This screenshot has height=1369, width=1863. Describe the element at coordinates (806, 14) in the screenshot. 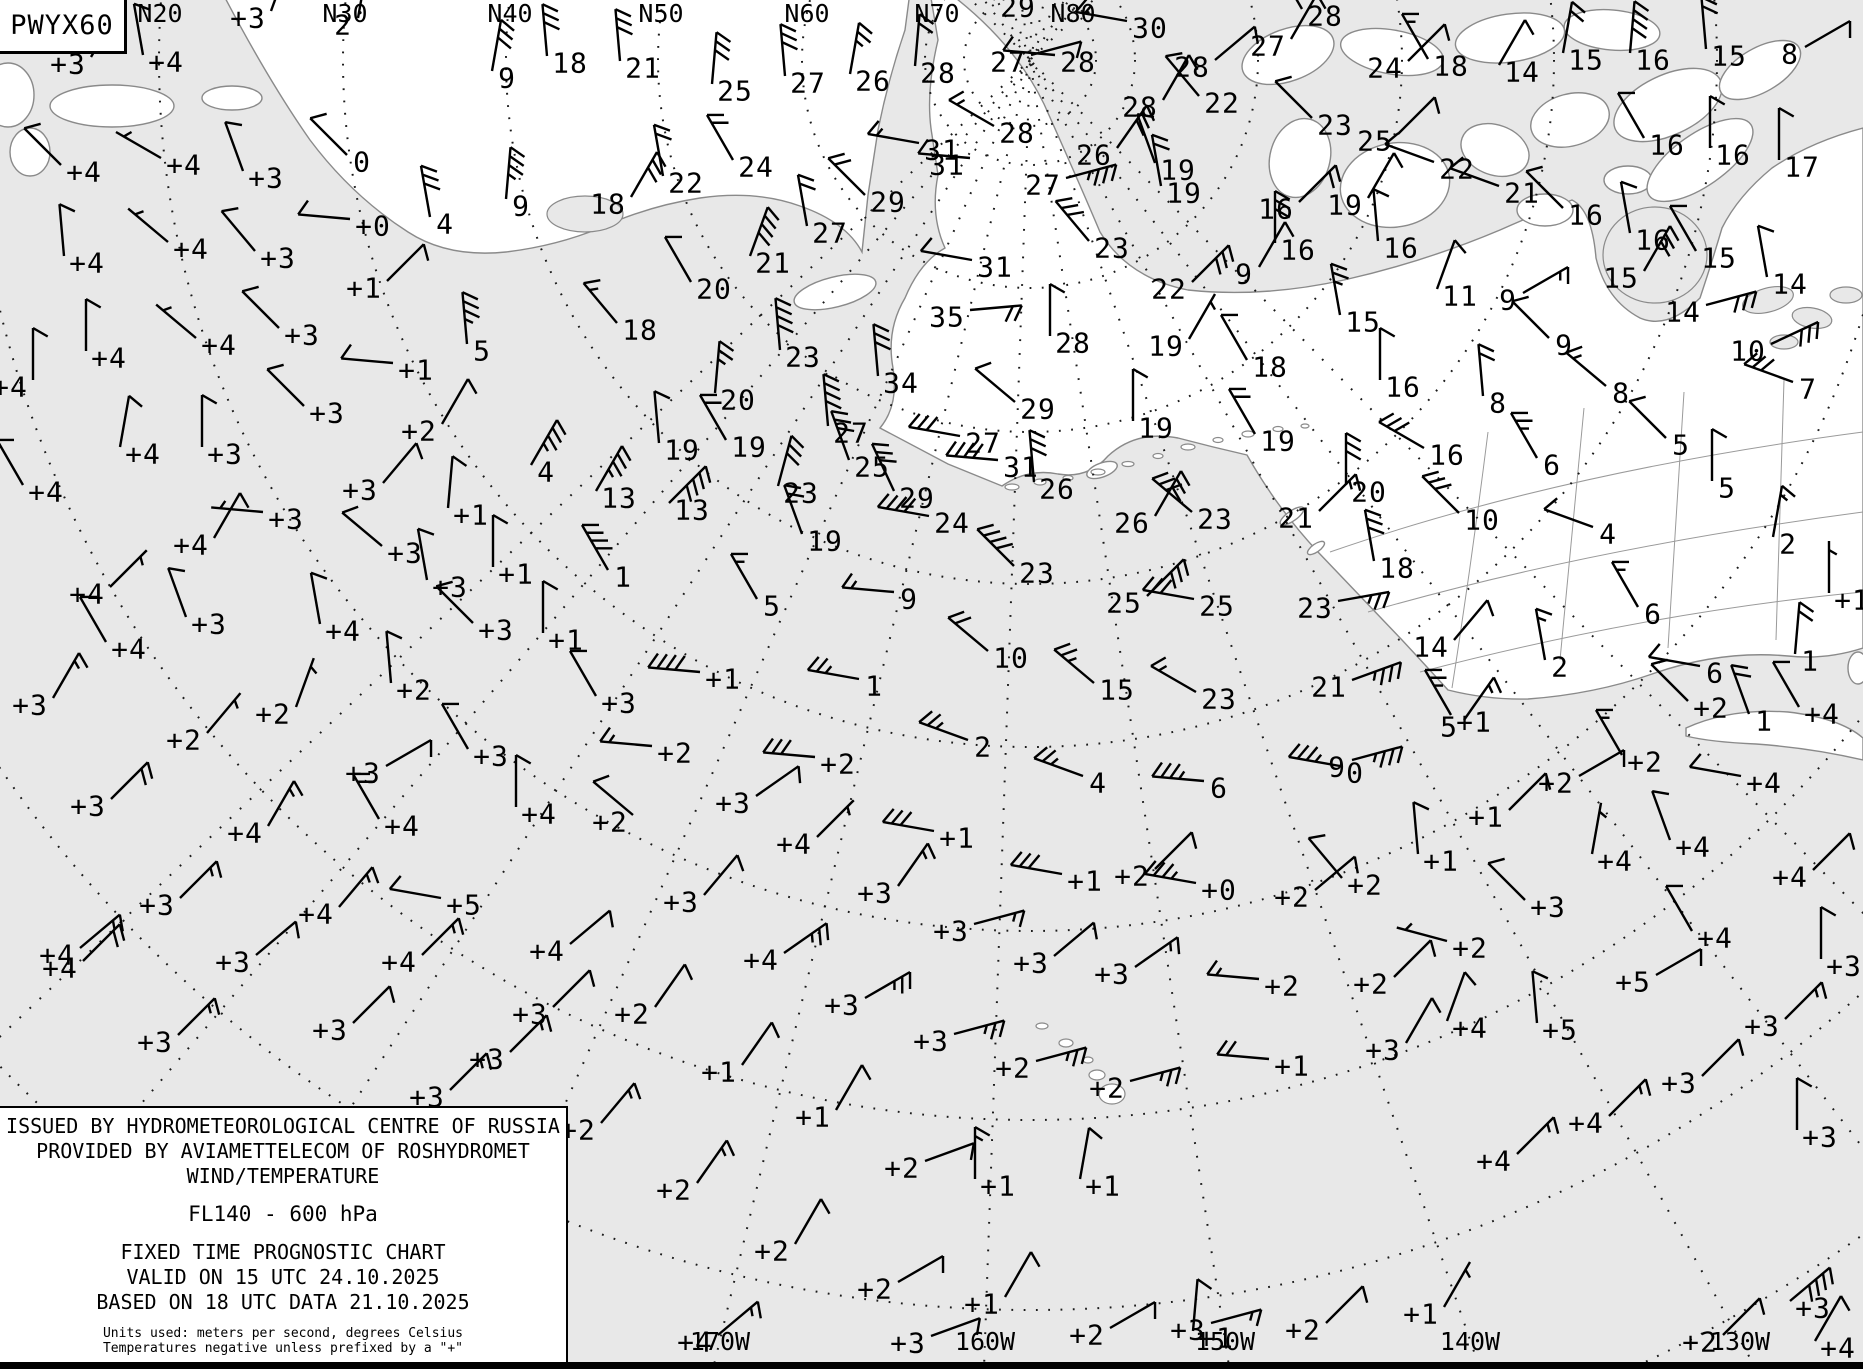

I see `latitude-label: N60` at that location.